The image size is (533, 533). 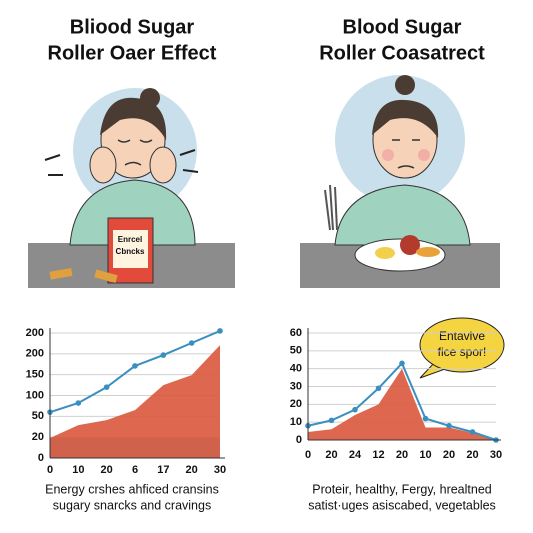 What do you see at coordinates (296, 333) in the screenshot?
I see `y-tick-label: 60` at bounding box center [296, 333].